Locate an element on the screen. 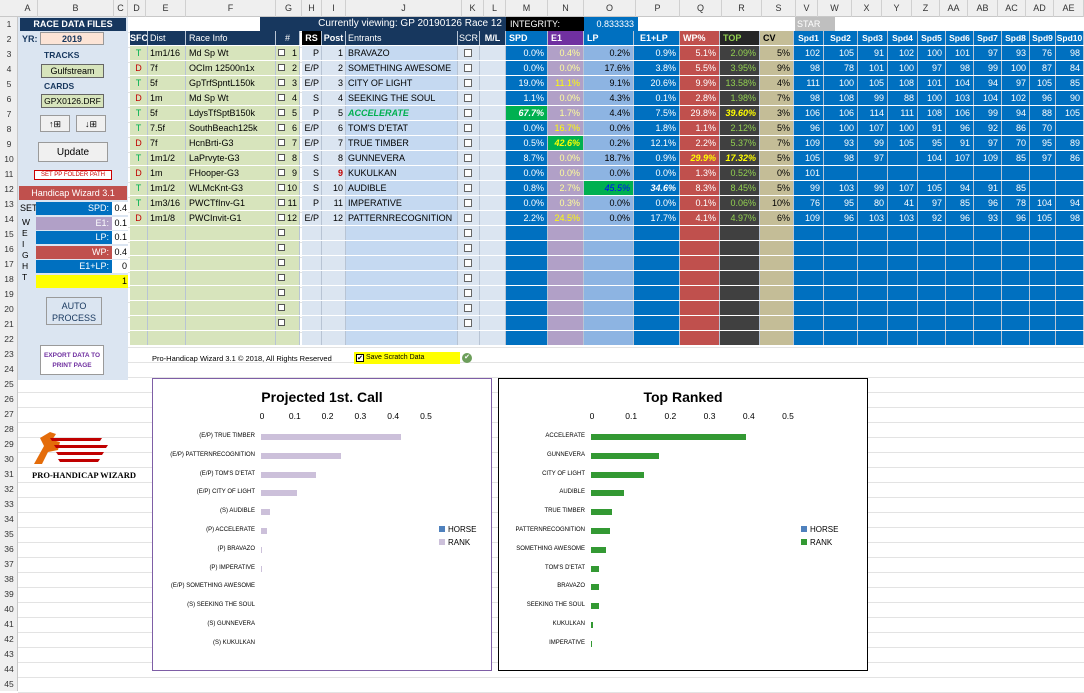  column-header: Q is located at coordinates (701, 8).